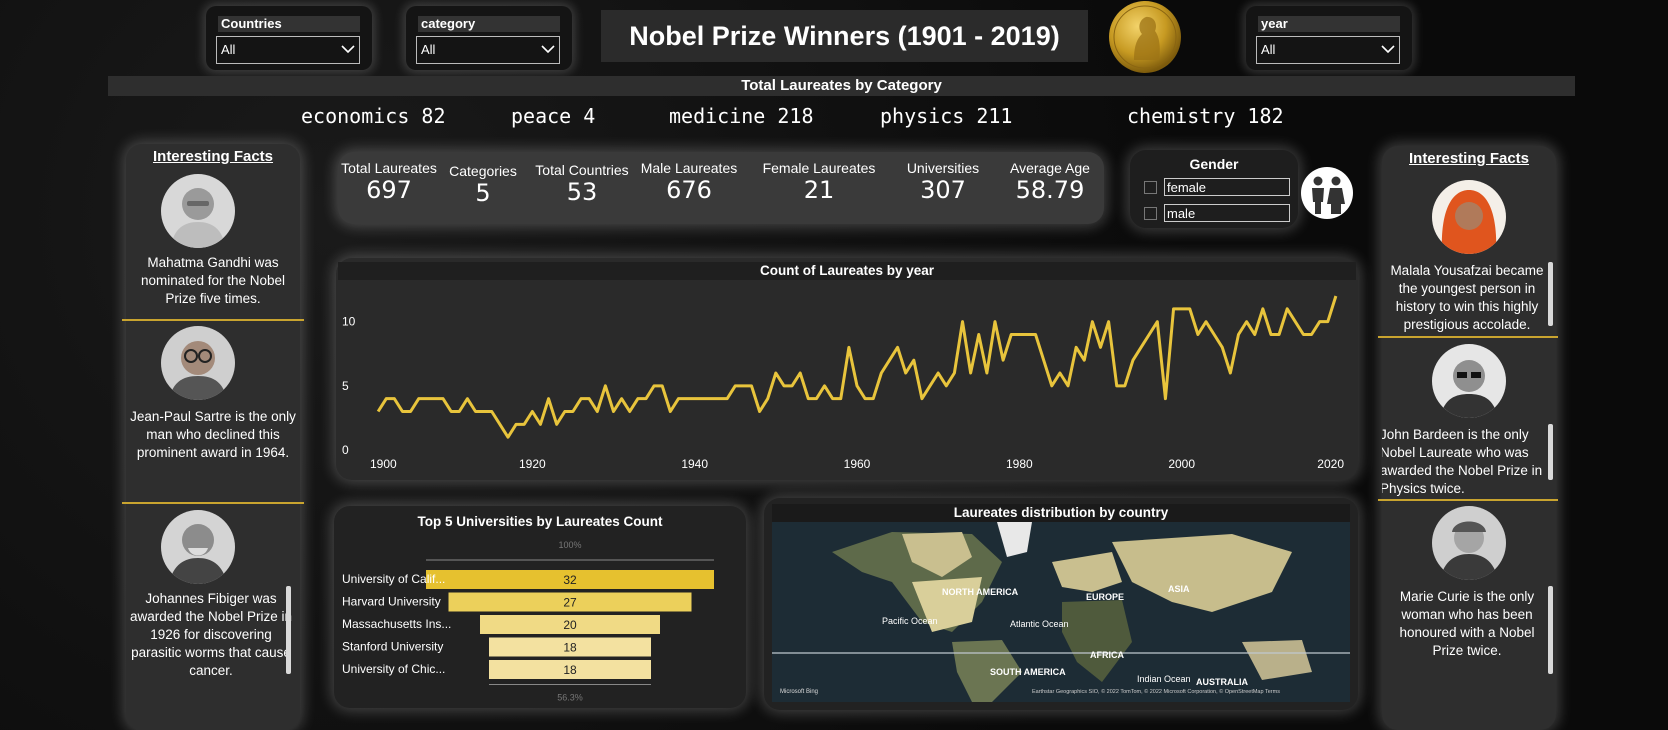 The width and height of the screenshot is (1668, 730). I want to click on map-label-europe: EUROPE, so click(1105, 597).